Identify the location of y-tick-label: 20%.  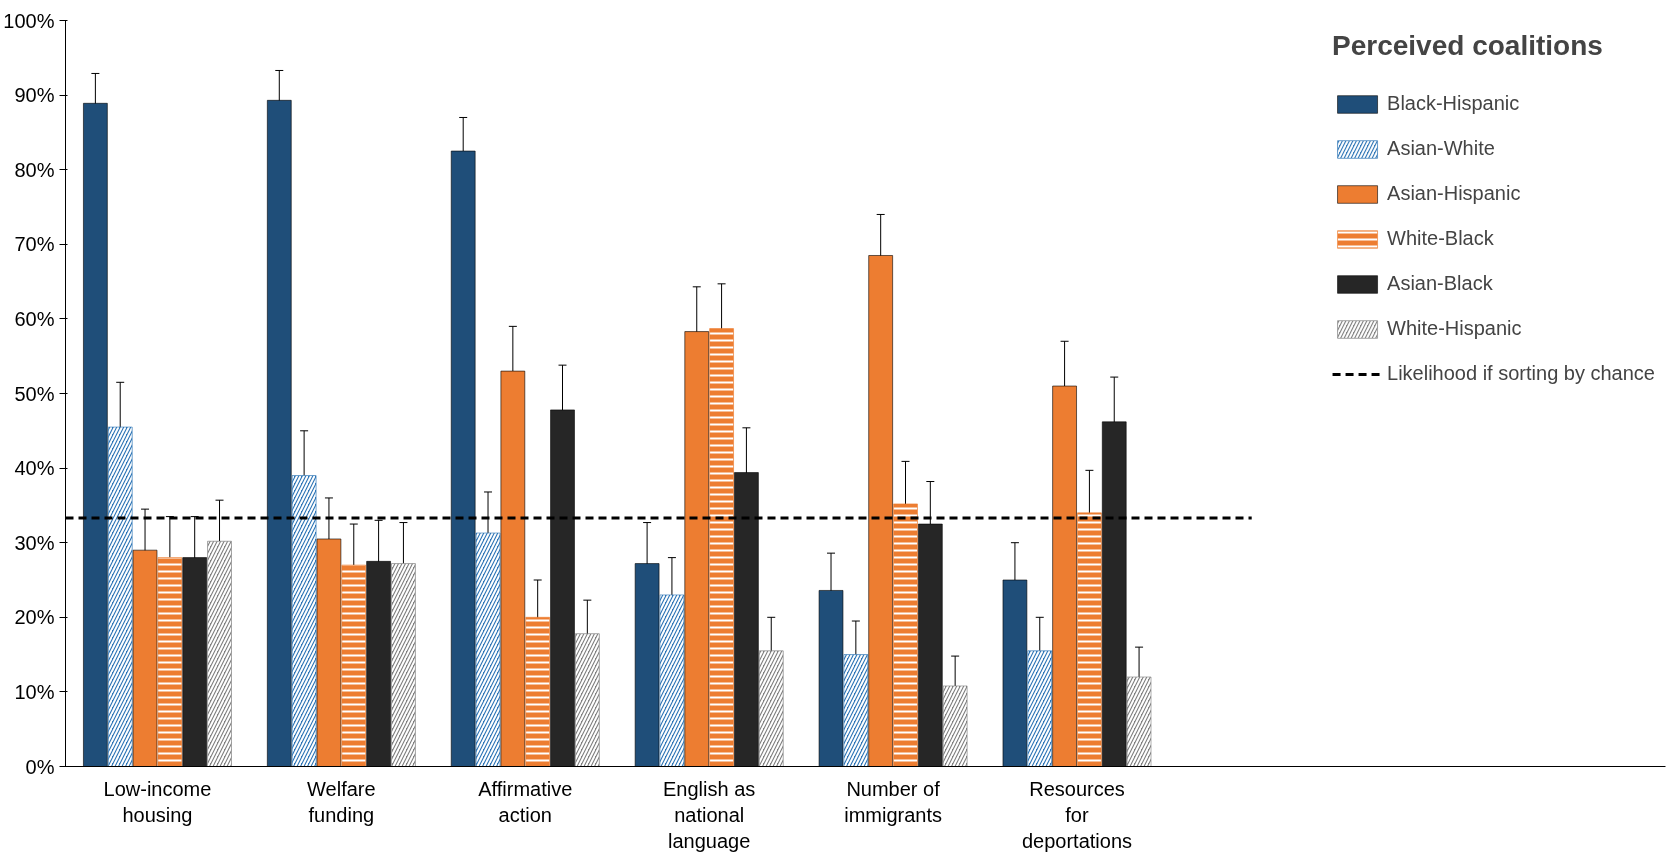
(34, 617).